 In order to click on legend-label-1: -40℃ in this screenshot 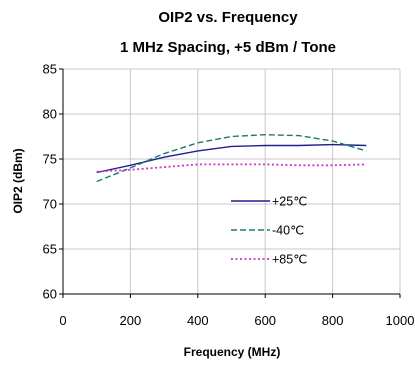, I will do `click(288, 231)`.